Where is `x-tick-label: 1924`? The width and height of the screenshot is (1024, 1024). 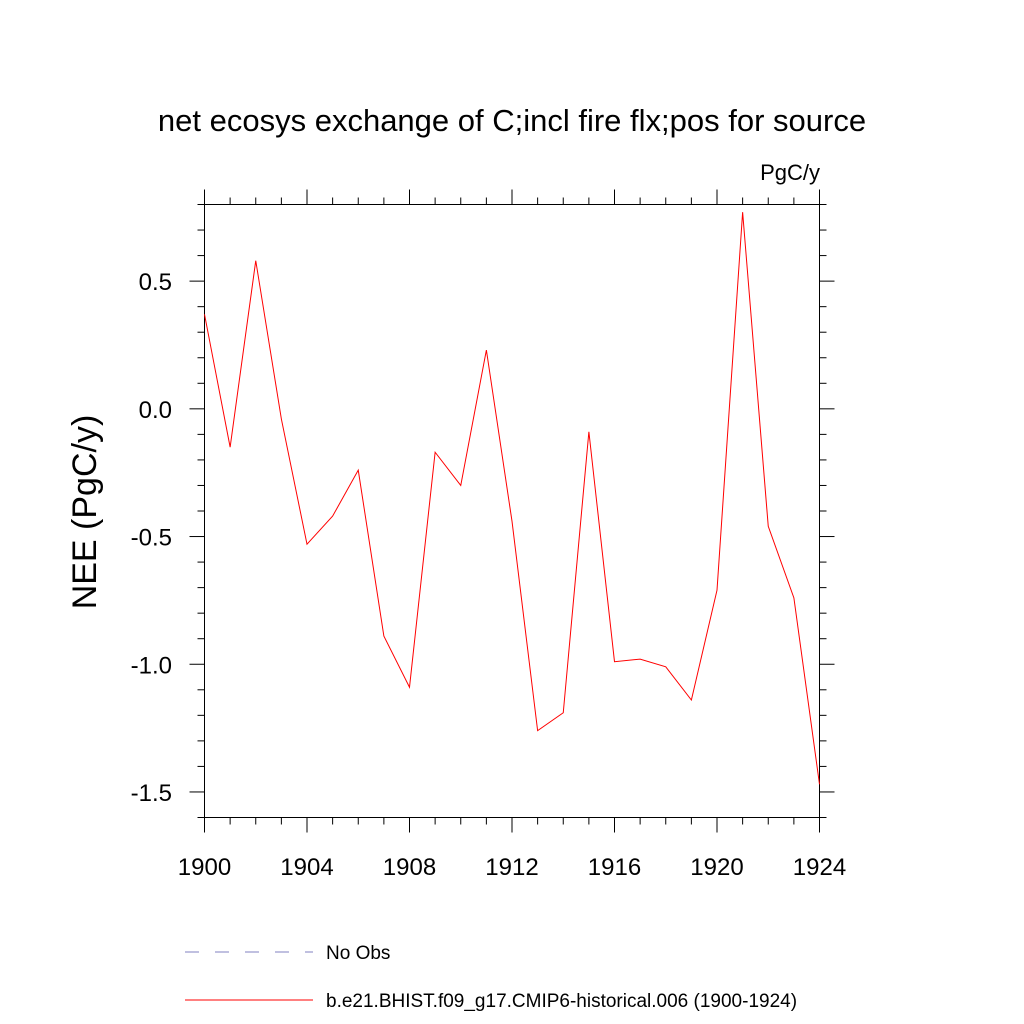
x-tick-label: 1924 is located at coordinates (819, 867).